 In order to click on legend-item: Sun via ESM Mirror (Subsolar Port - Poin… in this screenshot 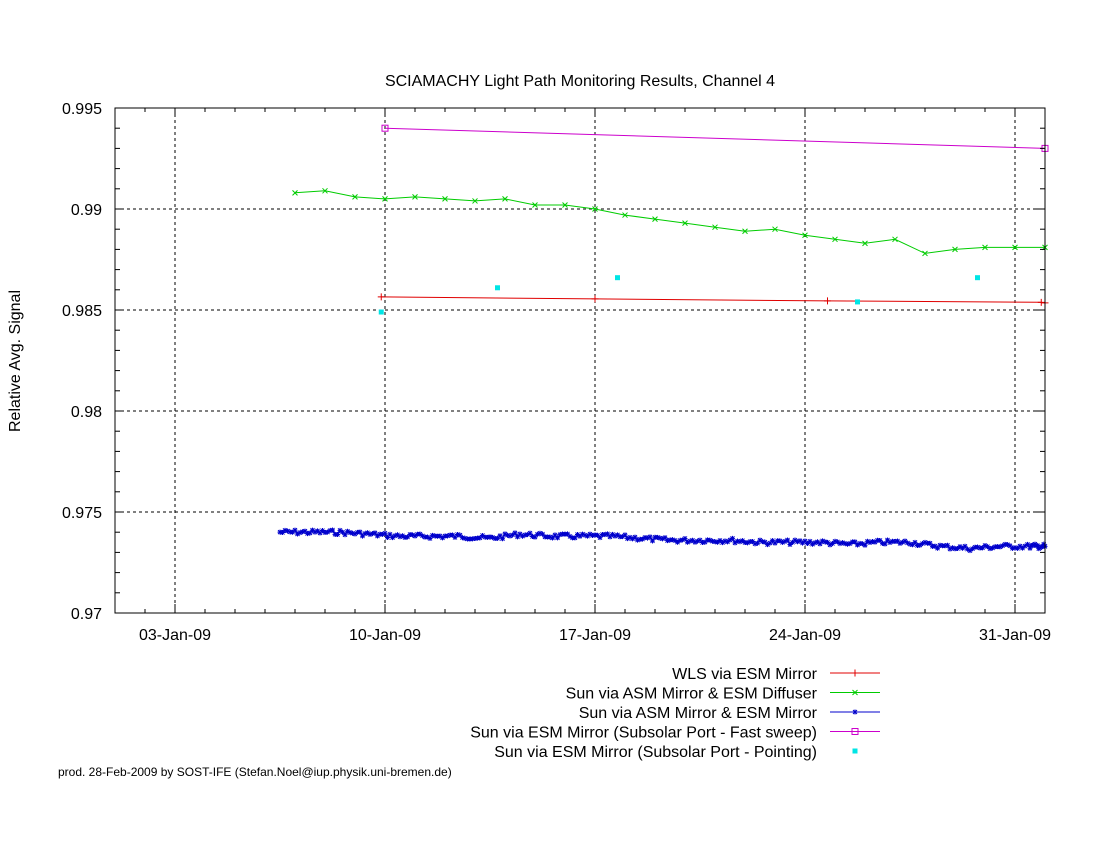, I will do `click(676, 752)`.